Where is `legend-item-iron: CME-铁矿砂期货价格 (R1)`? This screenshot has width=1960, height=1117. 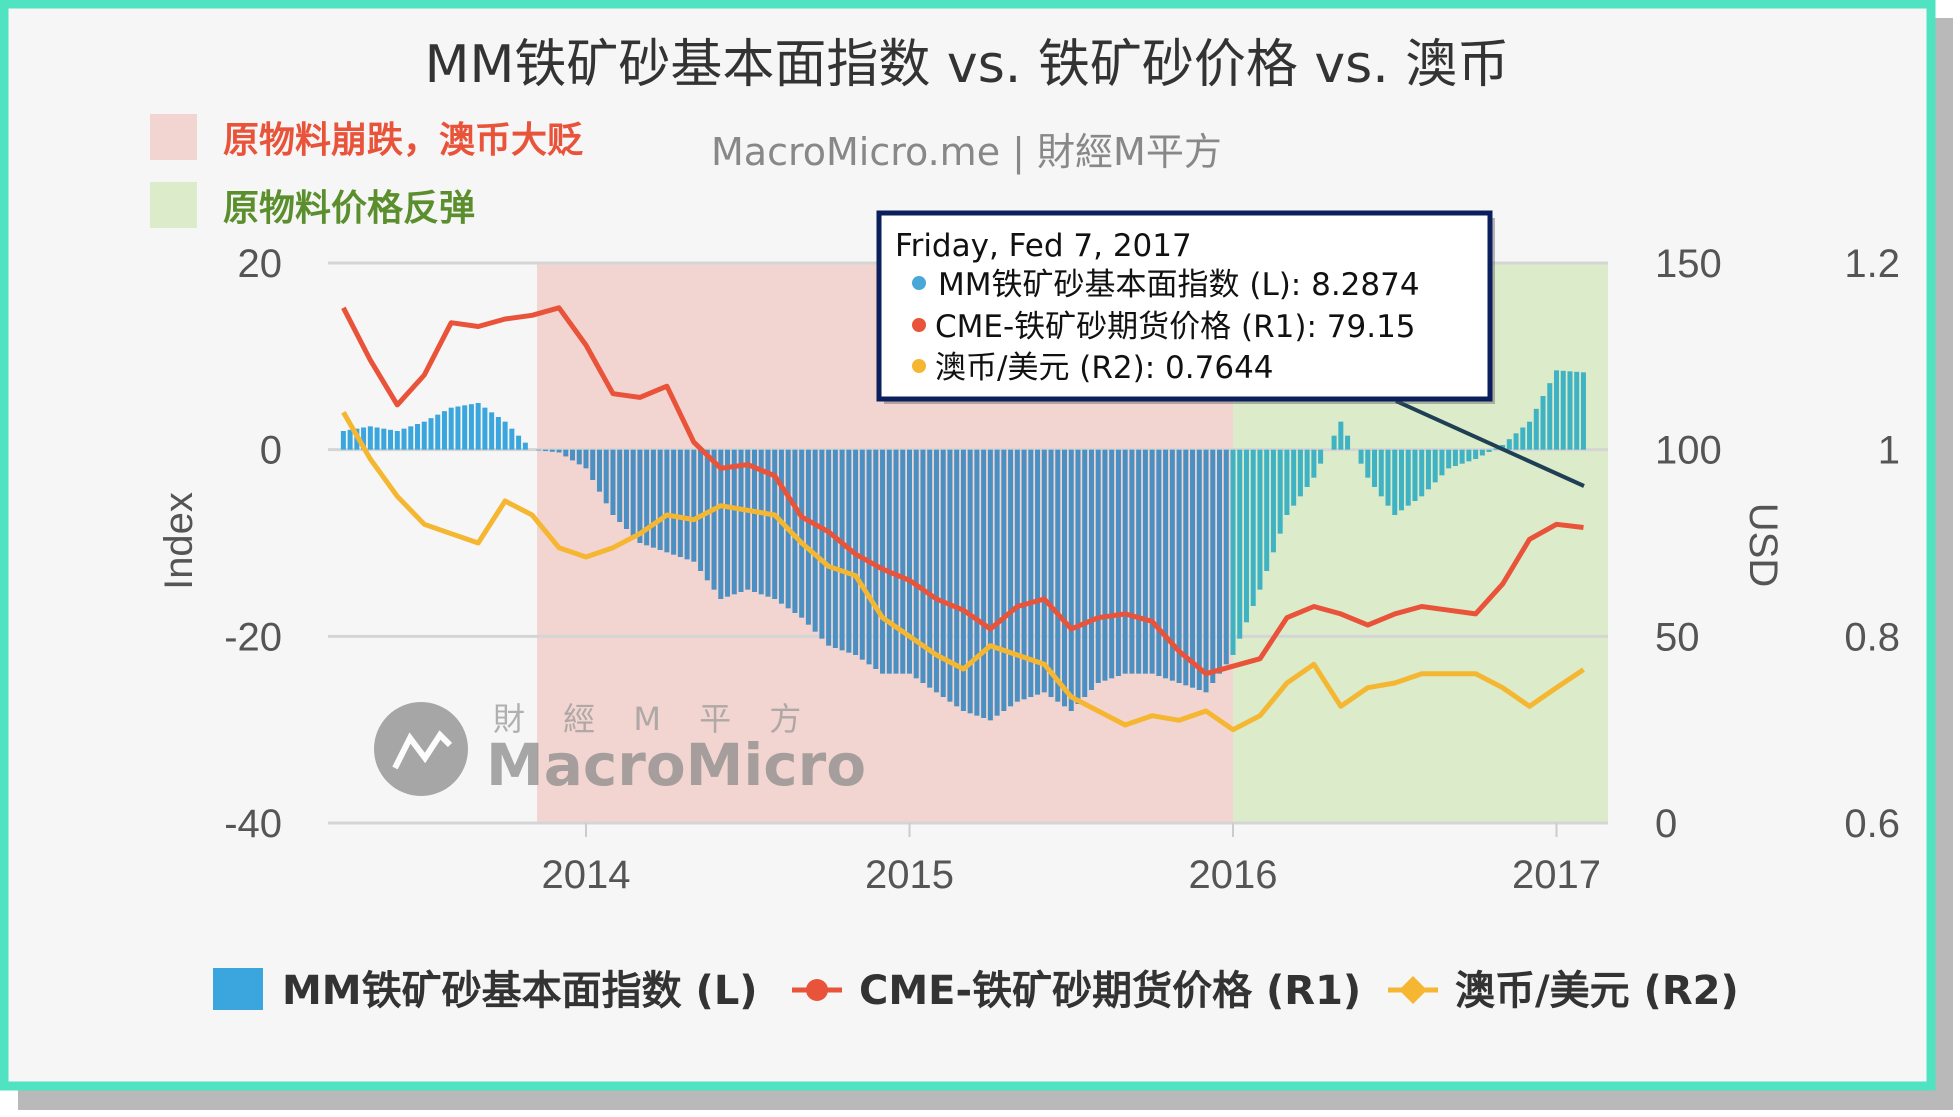 legend-item-iron: CME-铁矿砂期货价格 (R1) is located at coordinates (1076, 991).